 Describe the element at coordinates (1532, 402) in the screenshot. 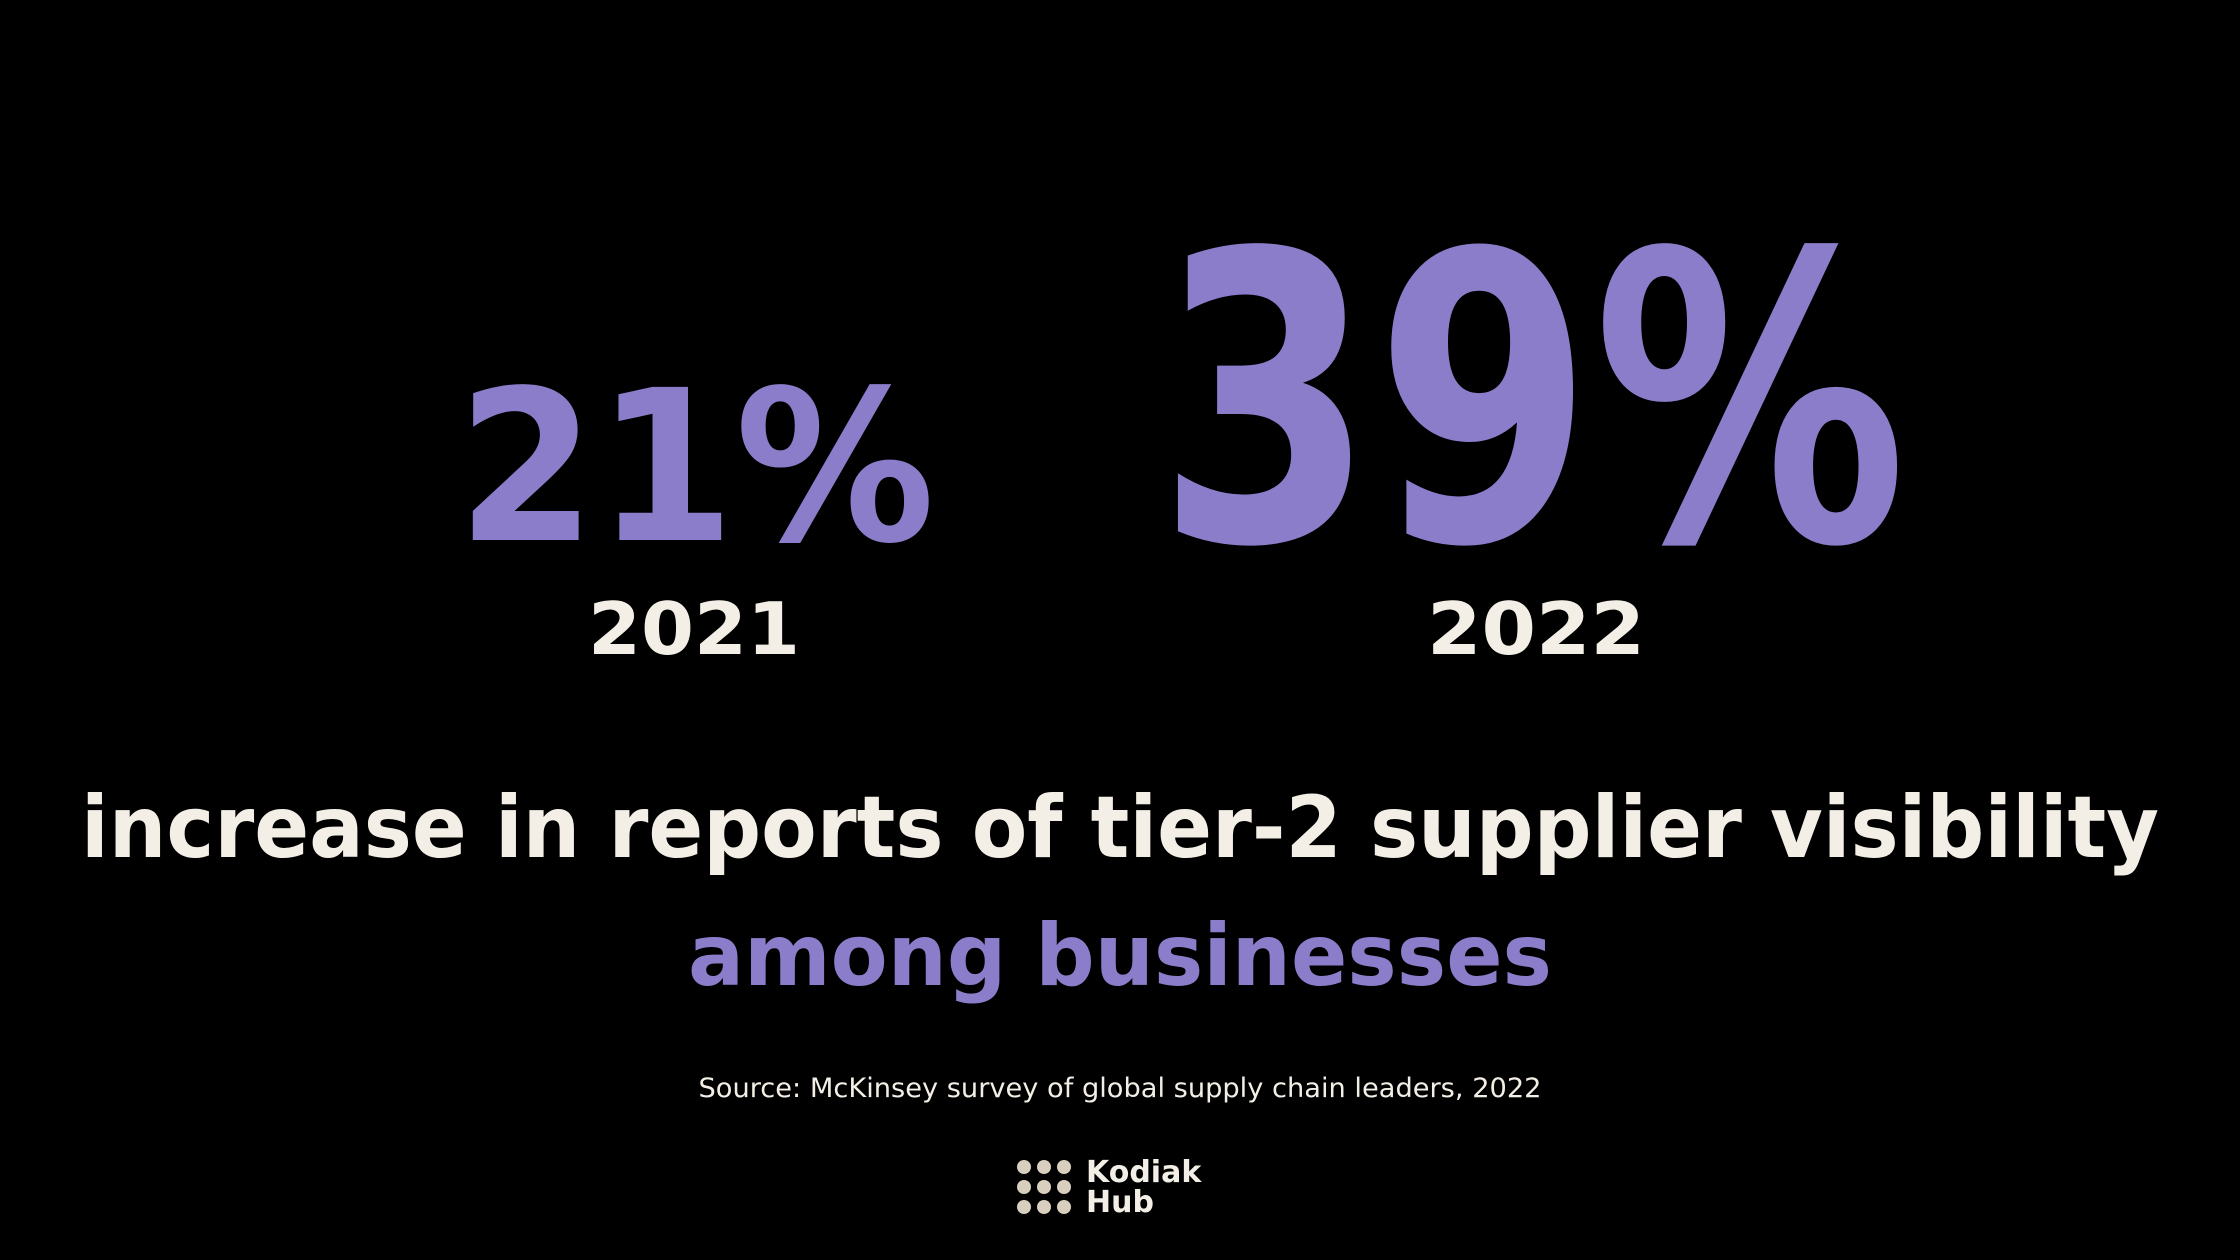

I see `stat-value: 39%` at that location.